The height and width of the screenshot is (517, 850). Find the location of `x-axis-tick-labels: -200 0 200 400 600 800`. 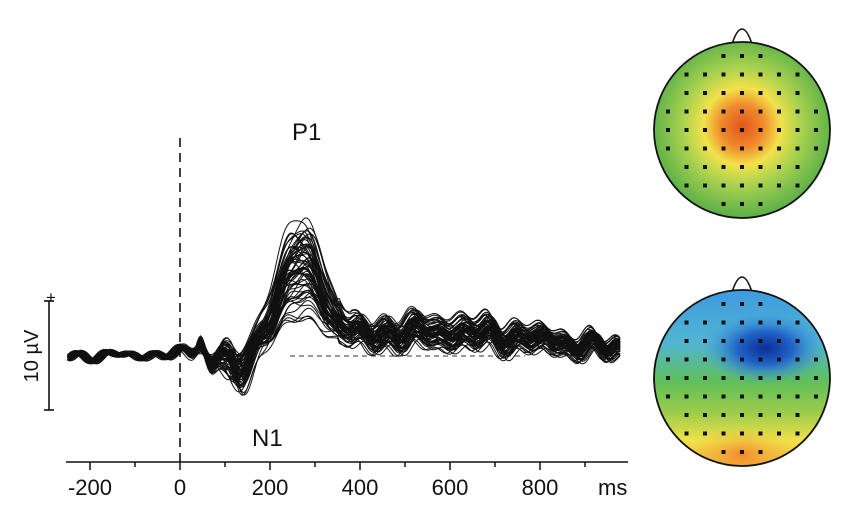

x-axis-tick-labels: -200 0 200 400 600 800 is located at coordinates (313, 487).